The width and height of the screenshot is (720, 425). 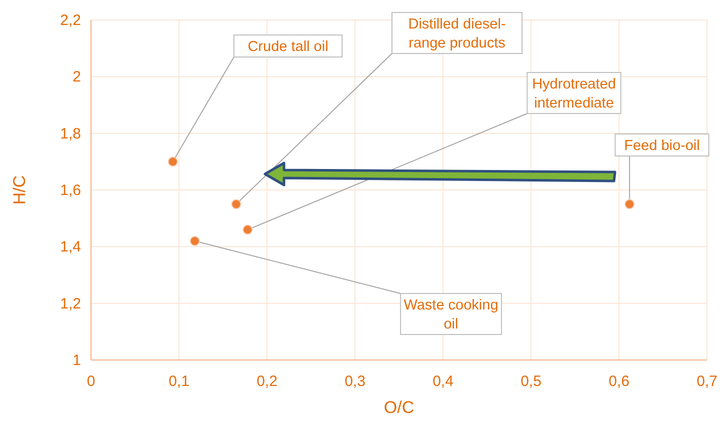 I want to click on y-tick-label: 1, so click(x=76, y=360).